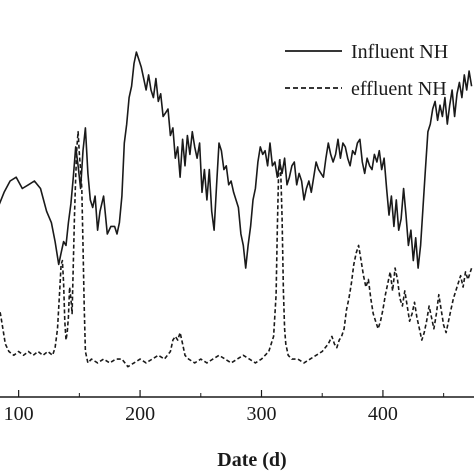 The image size is (474, 474). Describe the element at coordinates (19, 414) in the screenshot. I see `x-tick-label: 100` at that location.